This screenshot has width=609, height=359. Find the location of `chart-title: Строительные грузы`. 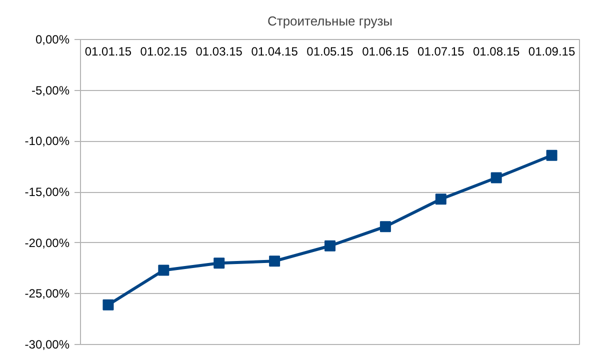

chart-title: Строительные грузы is located at coordinates (330, 21).